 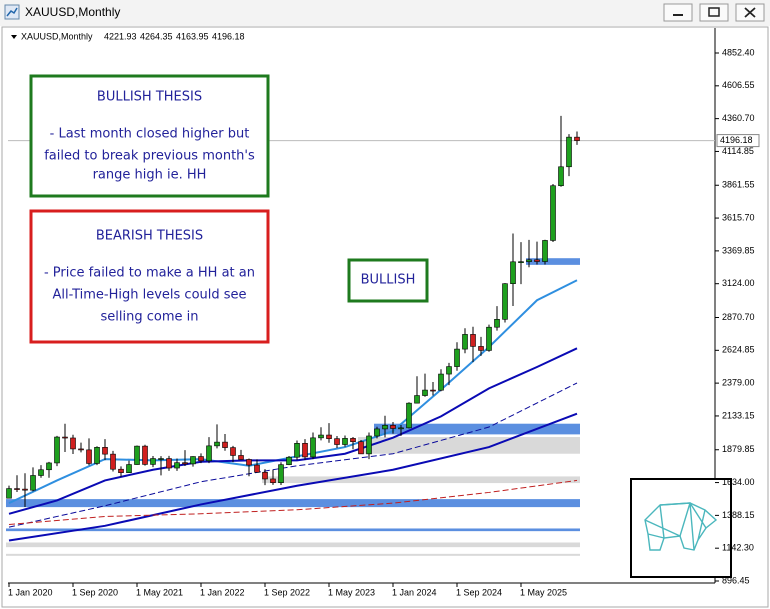 What do you see at coordinates (14, 37) in the screenshot?
I see `header-arrow` at bounding box center [14, 37].